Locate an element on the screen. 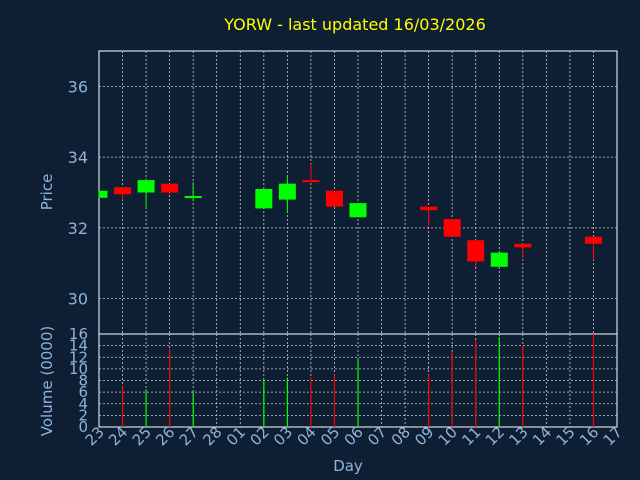 This screenshot has width=640, height=480. volume-bar-series is located at coordinates (358, 380).